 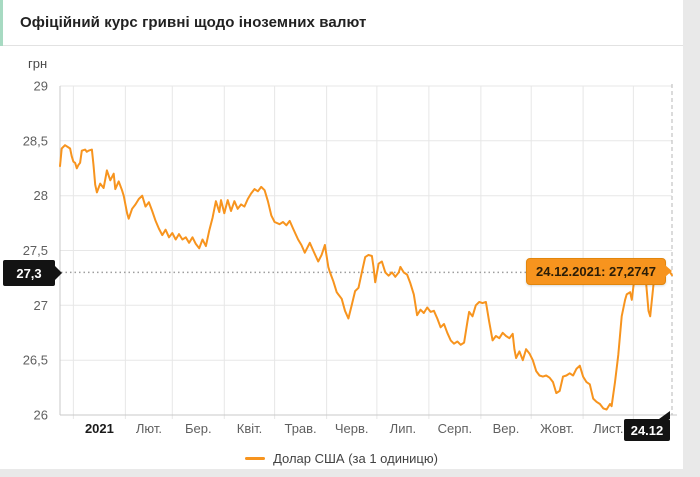 I want to click on svg-text: 28, so click(x=41, y=195).